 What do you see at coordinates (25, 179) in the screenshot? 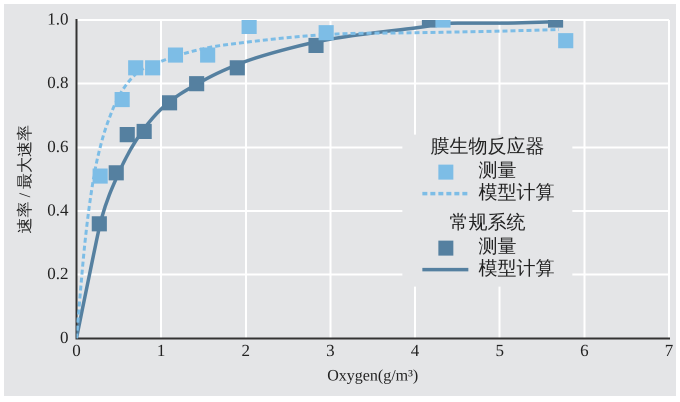
I see `y-axis-title: 速率 / 最大速率` at bounding box center [25, 179].